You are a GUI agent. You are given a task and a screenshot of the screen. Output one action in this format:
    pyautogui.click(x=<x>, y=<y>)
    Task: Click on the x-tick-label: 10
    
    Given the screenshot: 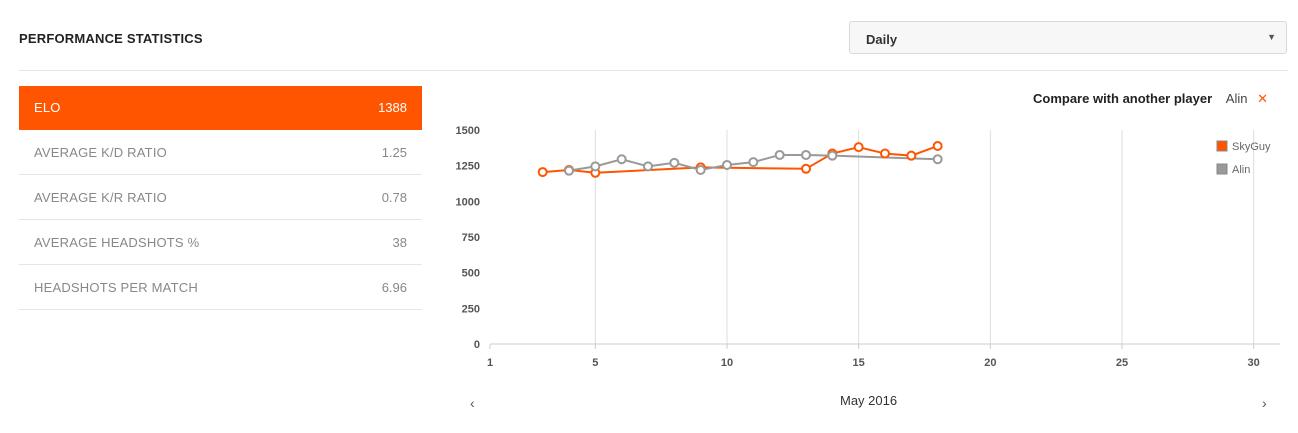 What is the action you would take?
    pyautogui.click(x=727, y=363)
    